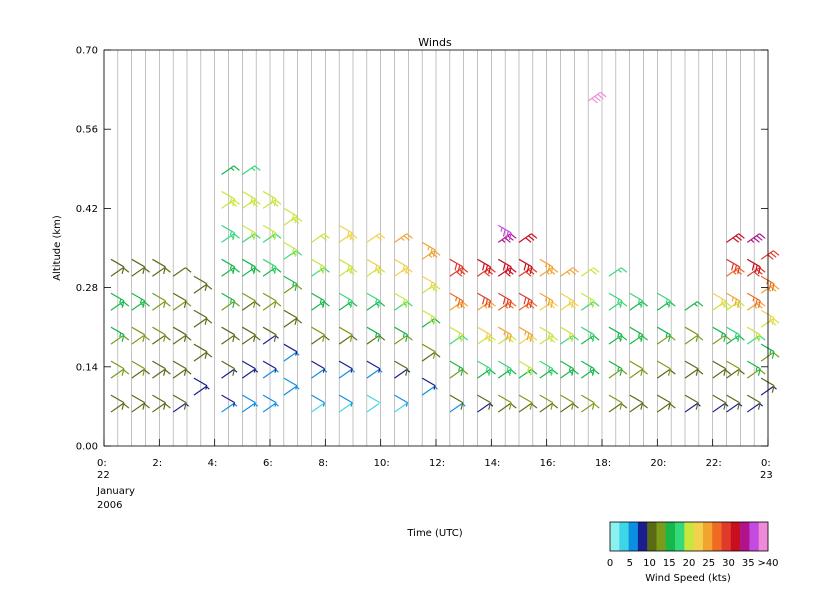 The width and height of the screenshot is (827, 611). Describe the element at coordinates (109, 505) in the screenshot. I see `date-year: 2006` at that location.